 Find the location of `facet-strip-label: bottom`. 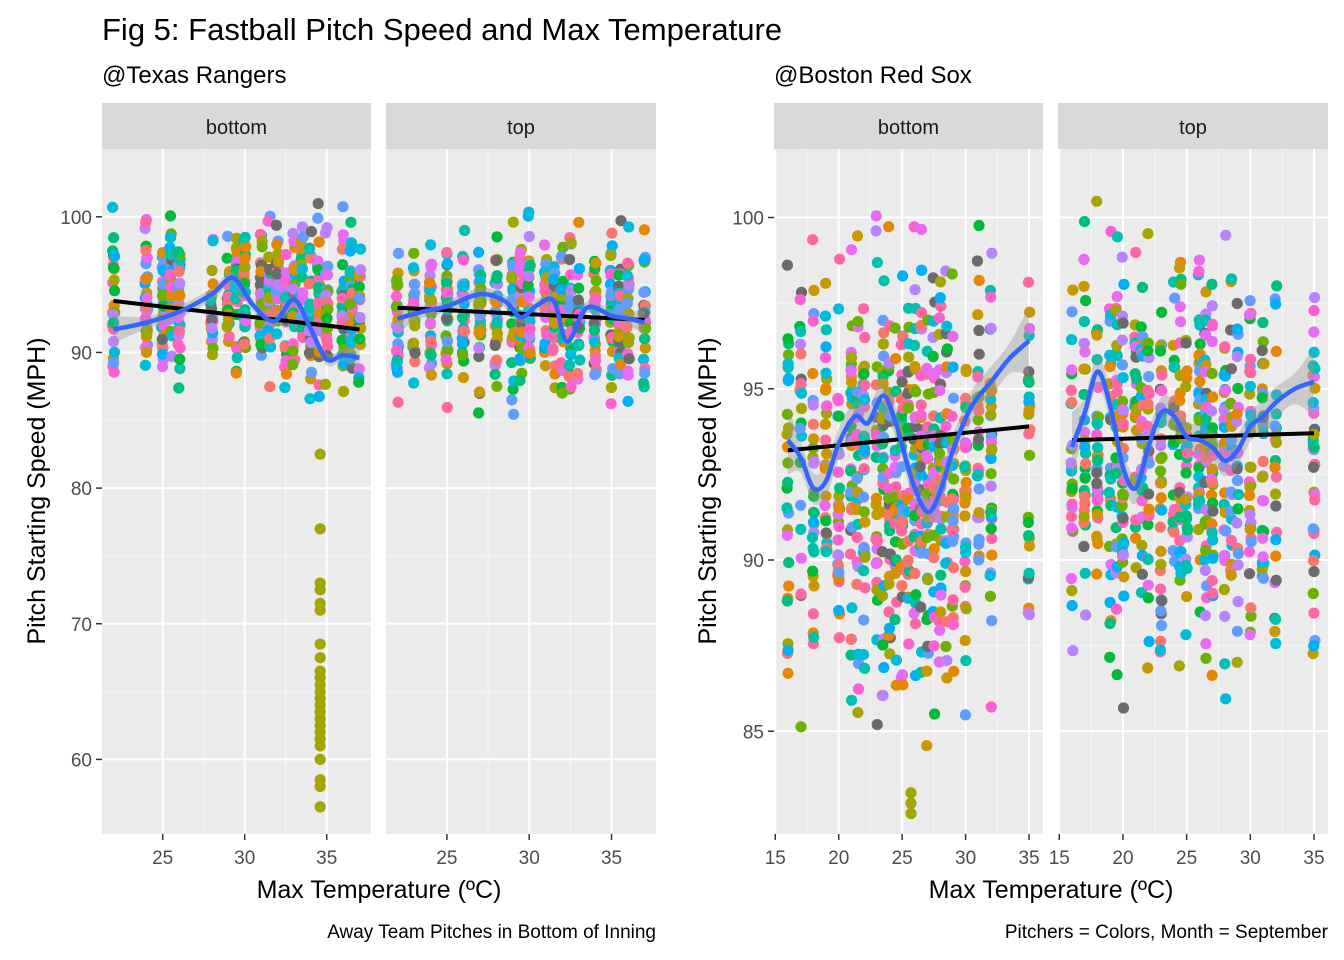

facet-strip-label: bottom is located at coordinates (908, 128).